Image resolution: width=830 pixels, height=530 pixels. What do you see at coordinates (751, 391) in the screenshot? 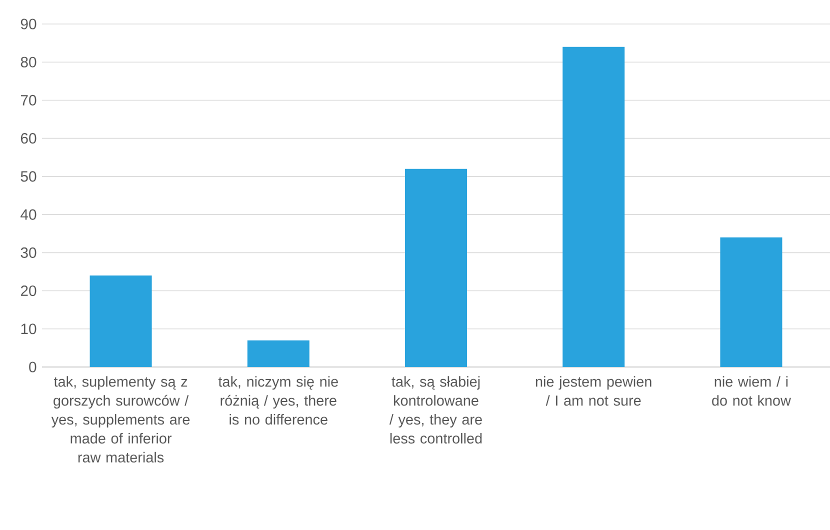
I see `x-tick-label: nie wiem / i do not know` at bounding box center [751, 391].